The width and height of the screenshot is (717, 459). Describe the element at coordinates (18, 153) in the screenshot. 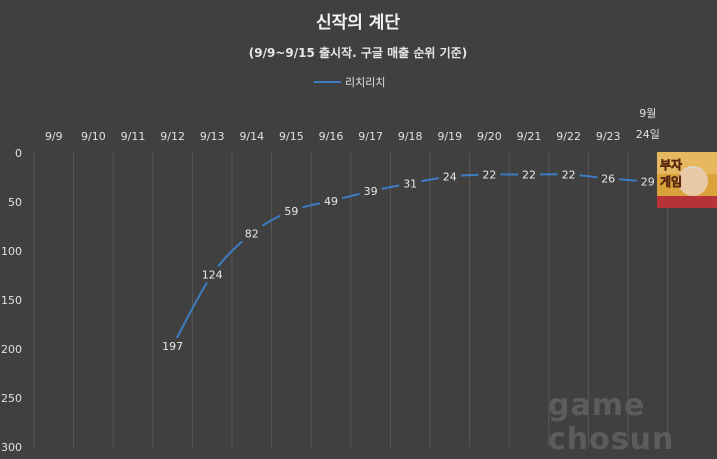

I see `y-tick-label: 0` at that location.